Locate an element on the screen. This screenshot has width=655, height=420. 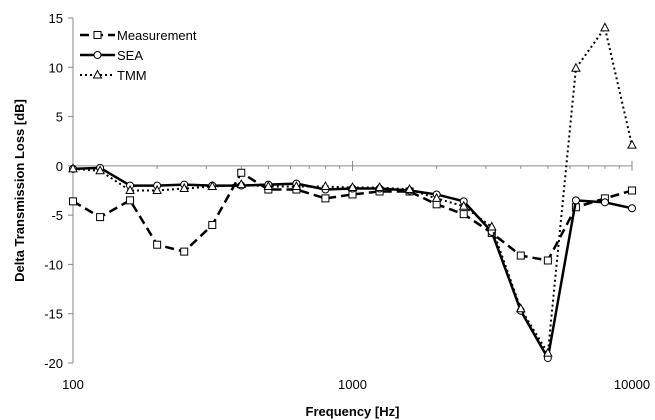
y-tick-label: -5 is located at coordinates (57, 215).